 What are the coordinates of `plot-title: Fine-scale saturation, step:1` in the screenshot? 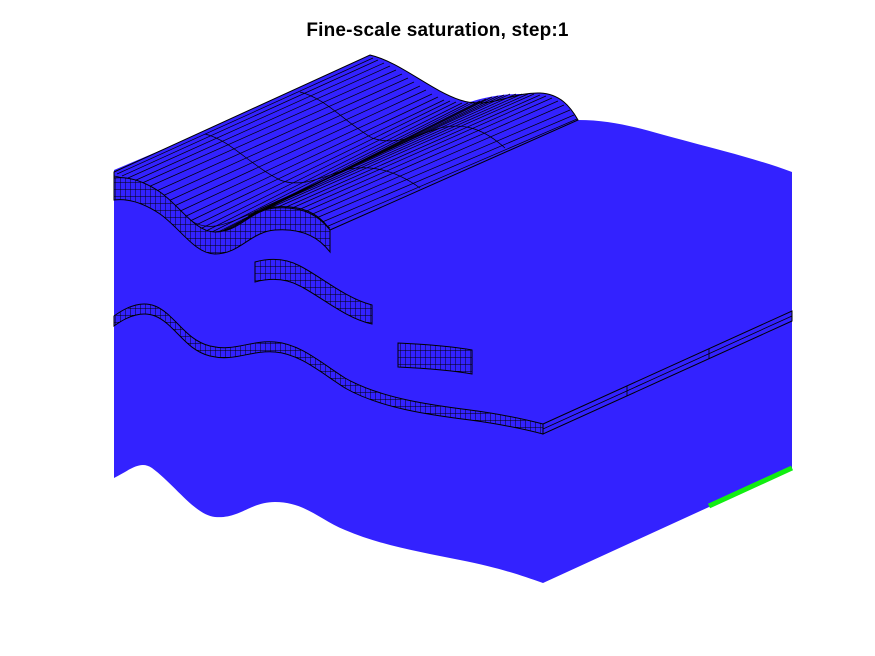 It's located at (437, 30).